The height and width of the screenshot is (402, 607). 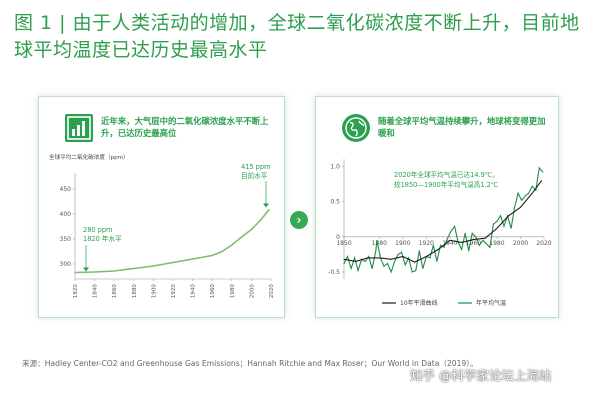 I want to click on globe-icon, so click(x=356, y=128).